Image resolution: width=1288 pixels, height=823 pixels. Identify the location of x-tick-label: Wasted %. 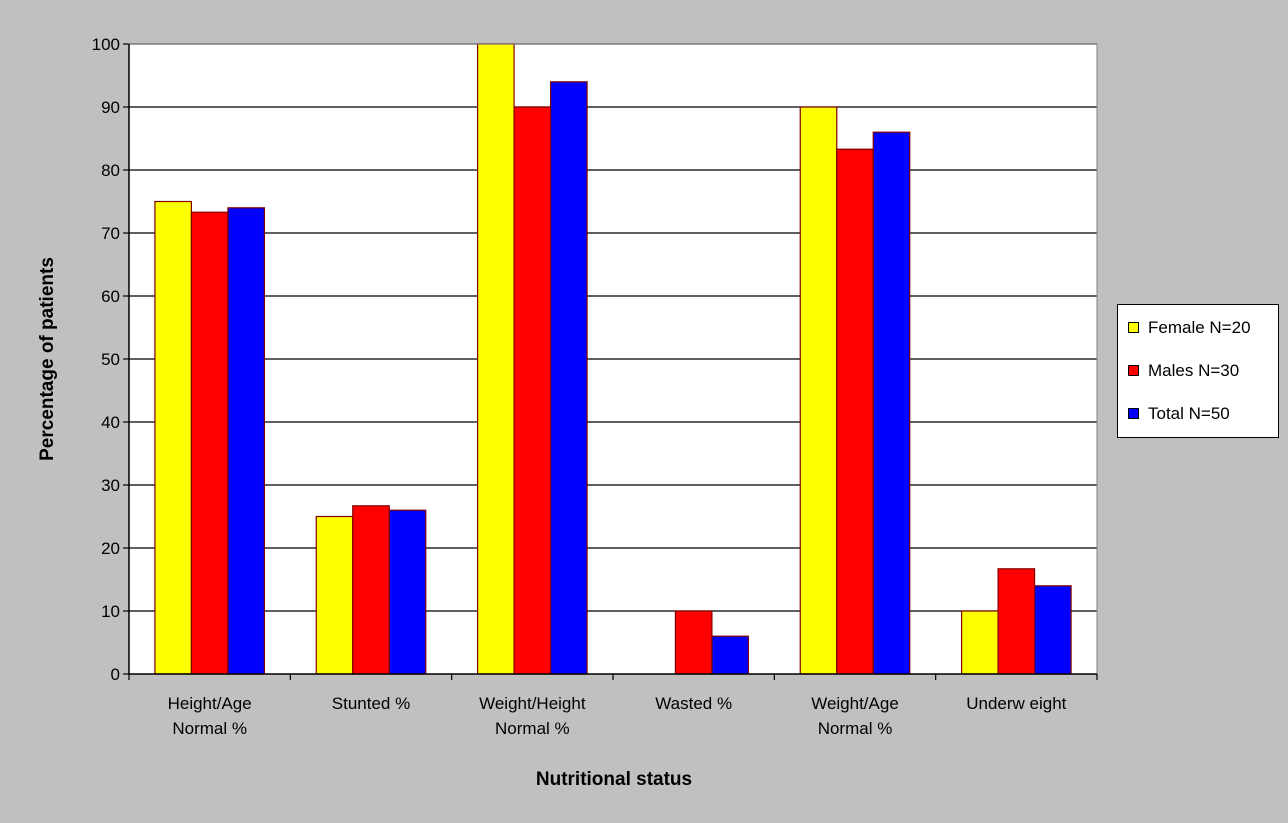
(693, 703).